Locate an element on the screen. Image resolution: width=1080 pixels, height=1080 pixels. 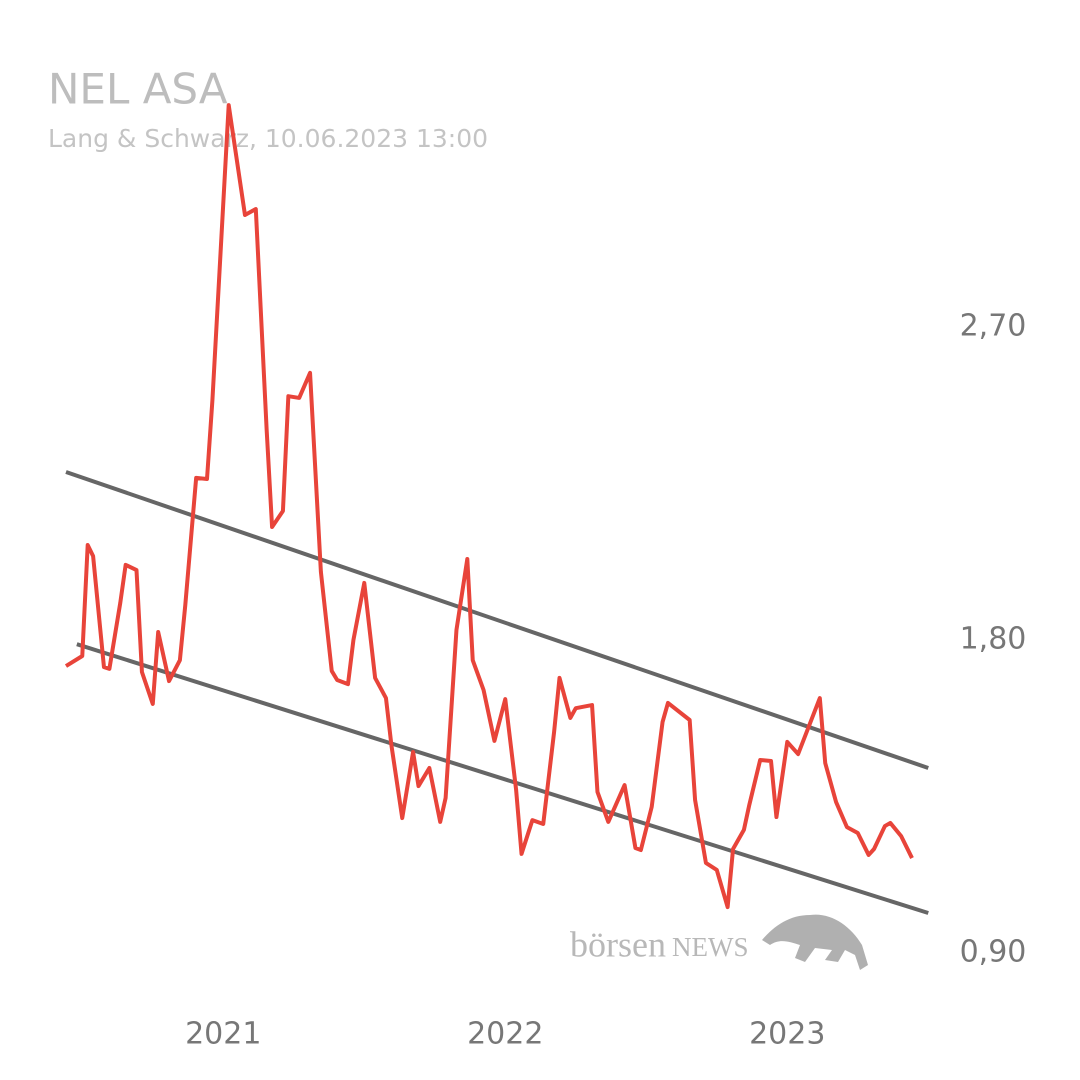
y-tick-label: 2,70 is located at coordinates (993, 325).